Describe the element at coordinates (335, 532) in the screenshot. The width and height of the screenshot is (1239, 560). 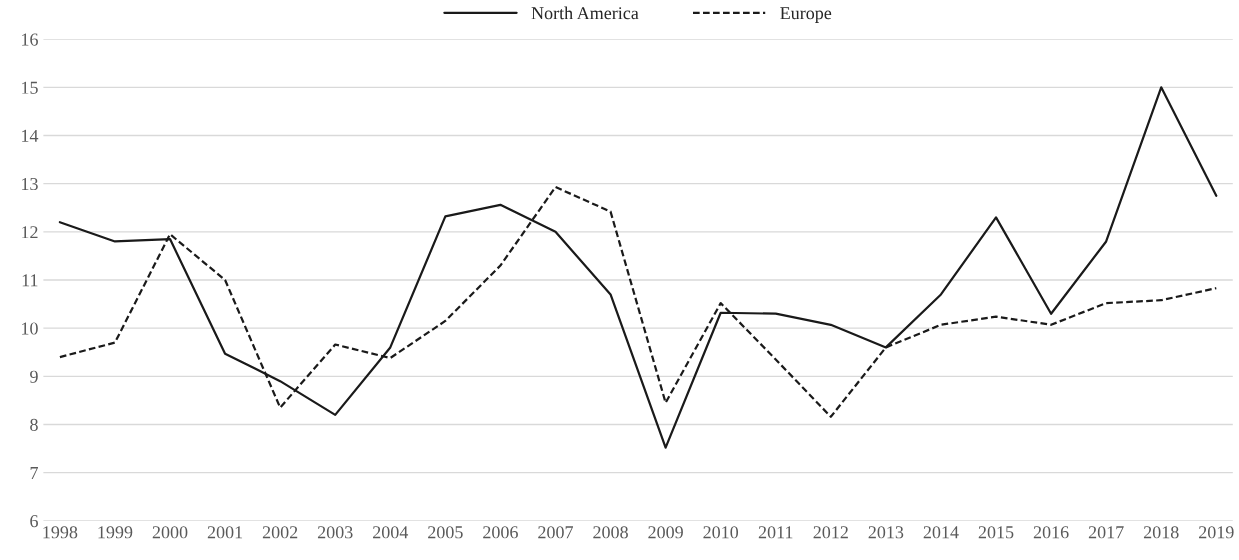
I see `x-tick-label: 2003` at that location.